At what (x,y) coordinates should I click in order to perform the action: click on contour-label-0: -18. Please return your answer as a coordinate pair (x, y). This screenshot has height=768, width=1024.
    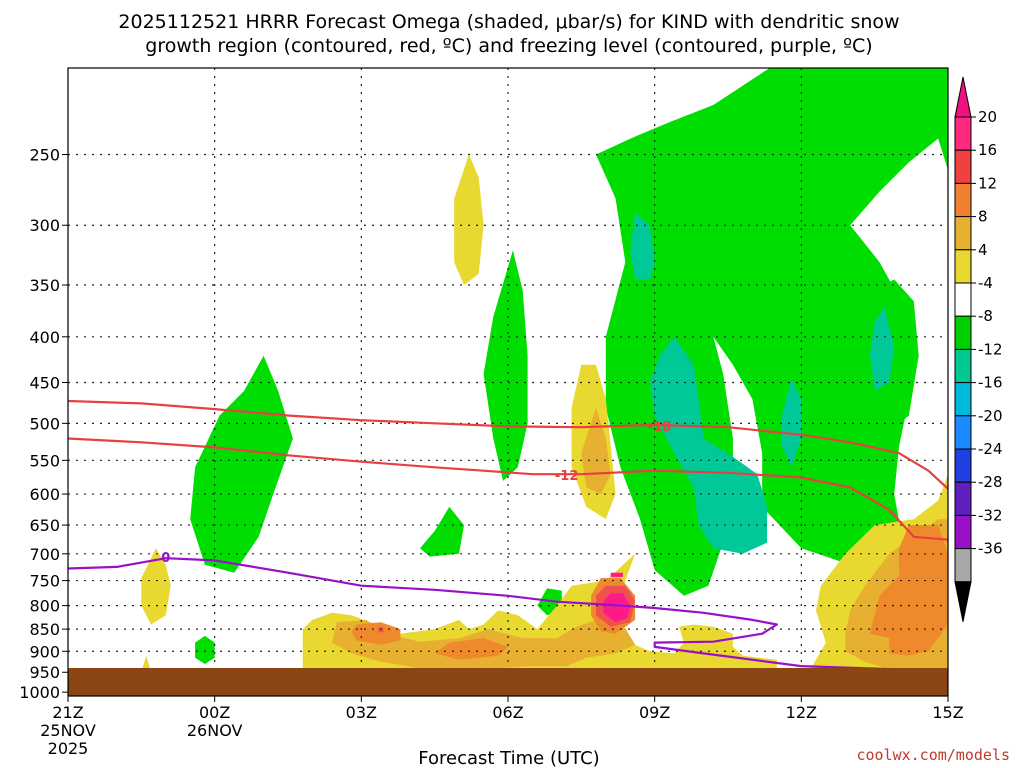
    Looking at the image, I should click on (660, 427).